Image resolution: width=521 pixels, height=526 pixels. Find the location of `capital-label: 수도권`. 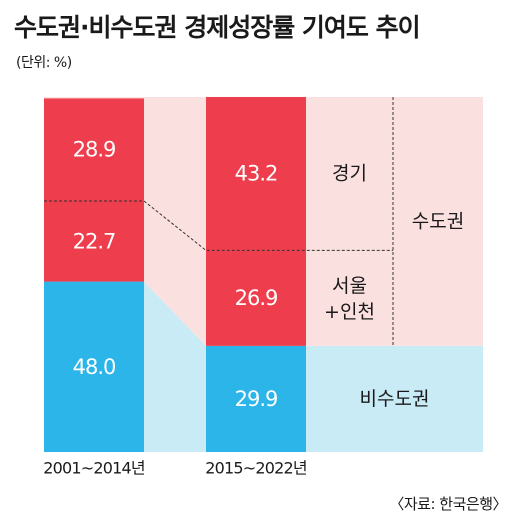

capital-label: 수도권 is located at coordinates (438, 221).